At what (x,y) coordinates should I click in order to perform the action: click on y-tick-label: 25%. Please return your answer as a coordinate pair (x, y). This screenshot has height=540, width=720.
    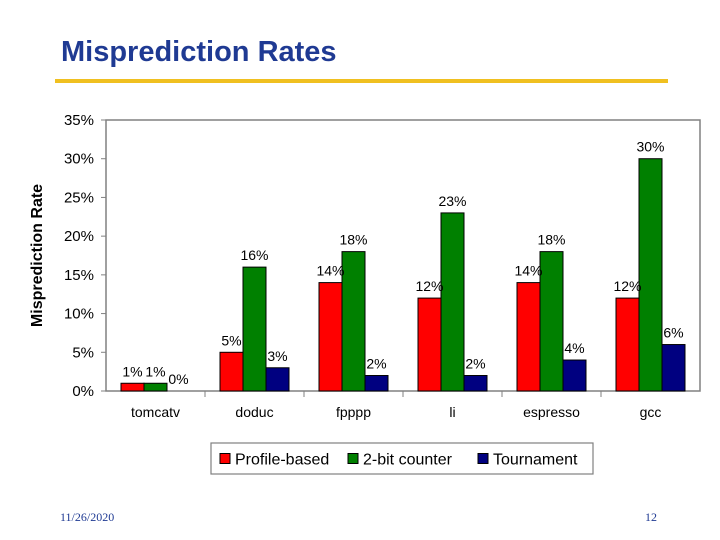
    Looking at the image, I should click on (79, 197).